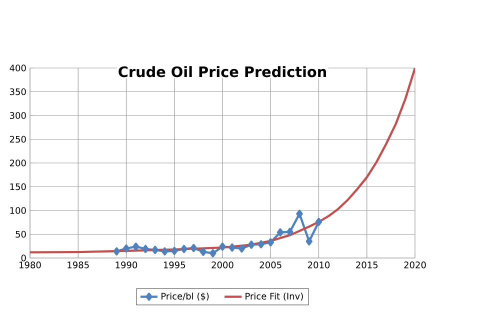 The height and width of the screenshot is (333, 500). Describe the element at coordinates (271, 265) in the screenshot. I see `x-tick-label: 2005` at that location.